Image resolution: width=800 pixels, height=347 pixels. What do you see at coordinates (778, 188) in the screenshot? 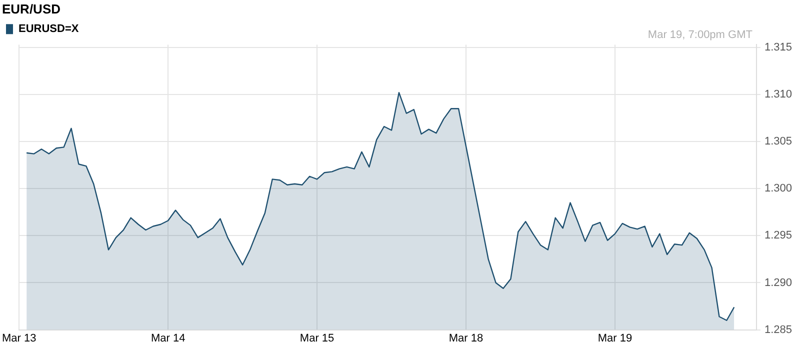
I see `y-tick-label: 1.300` at bounding box center [778, 188].